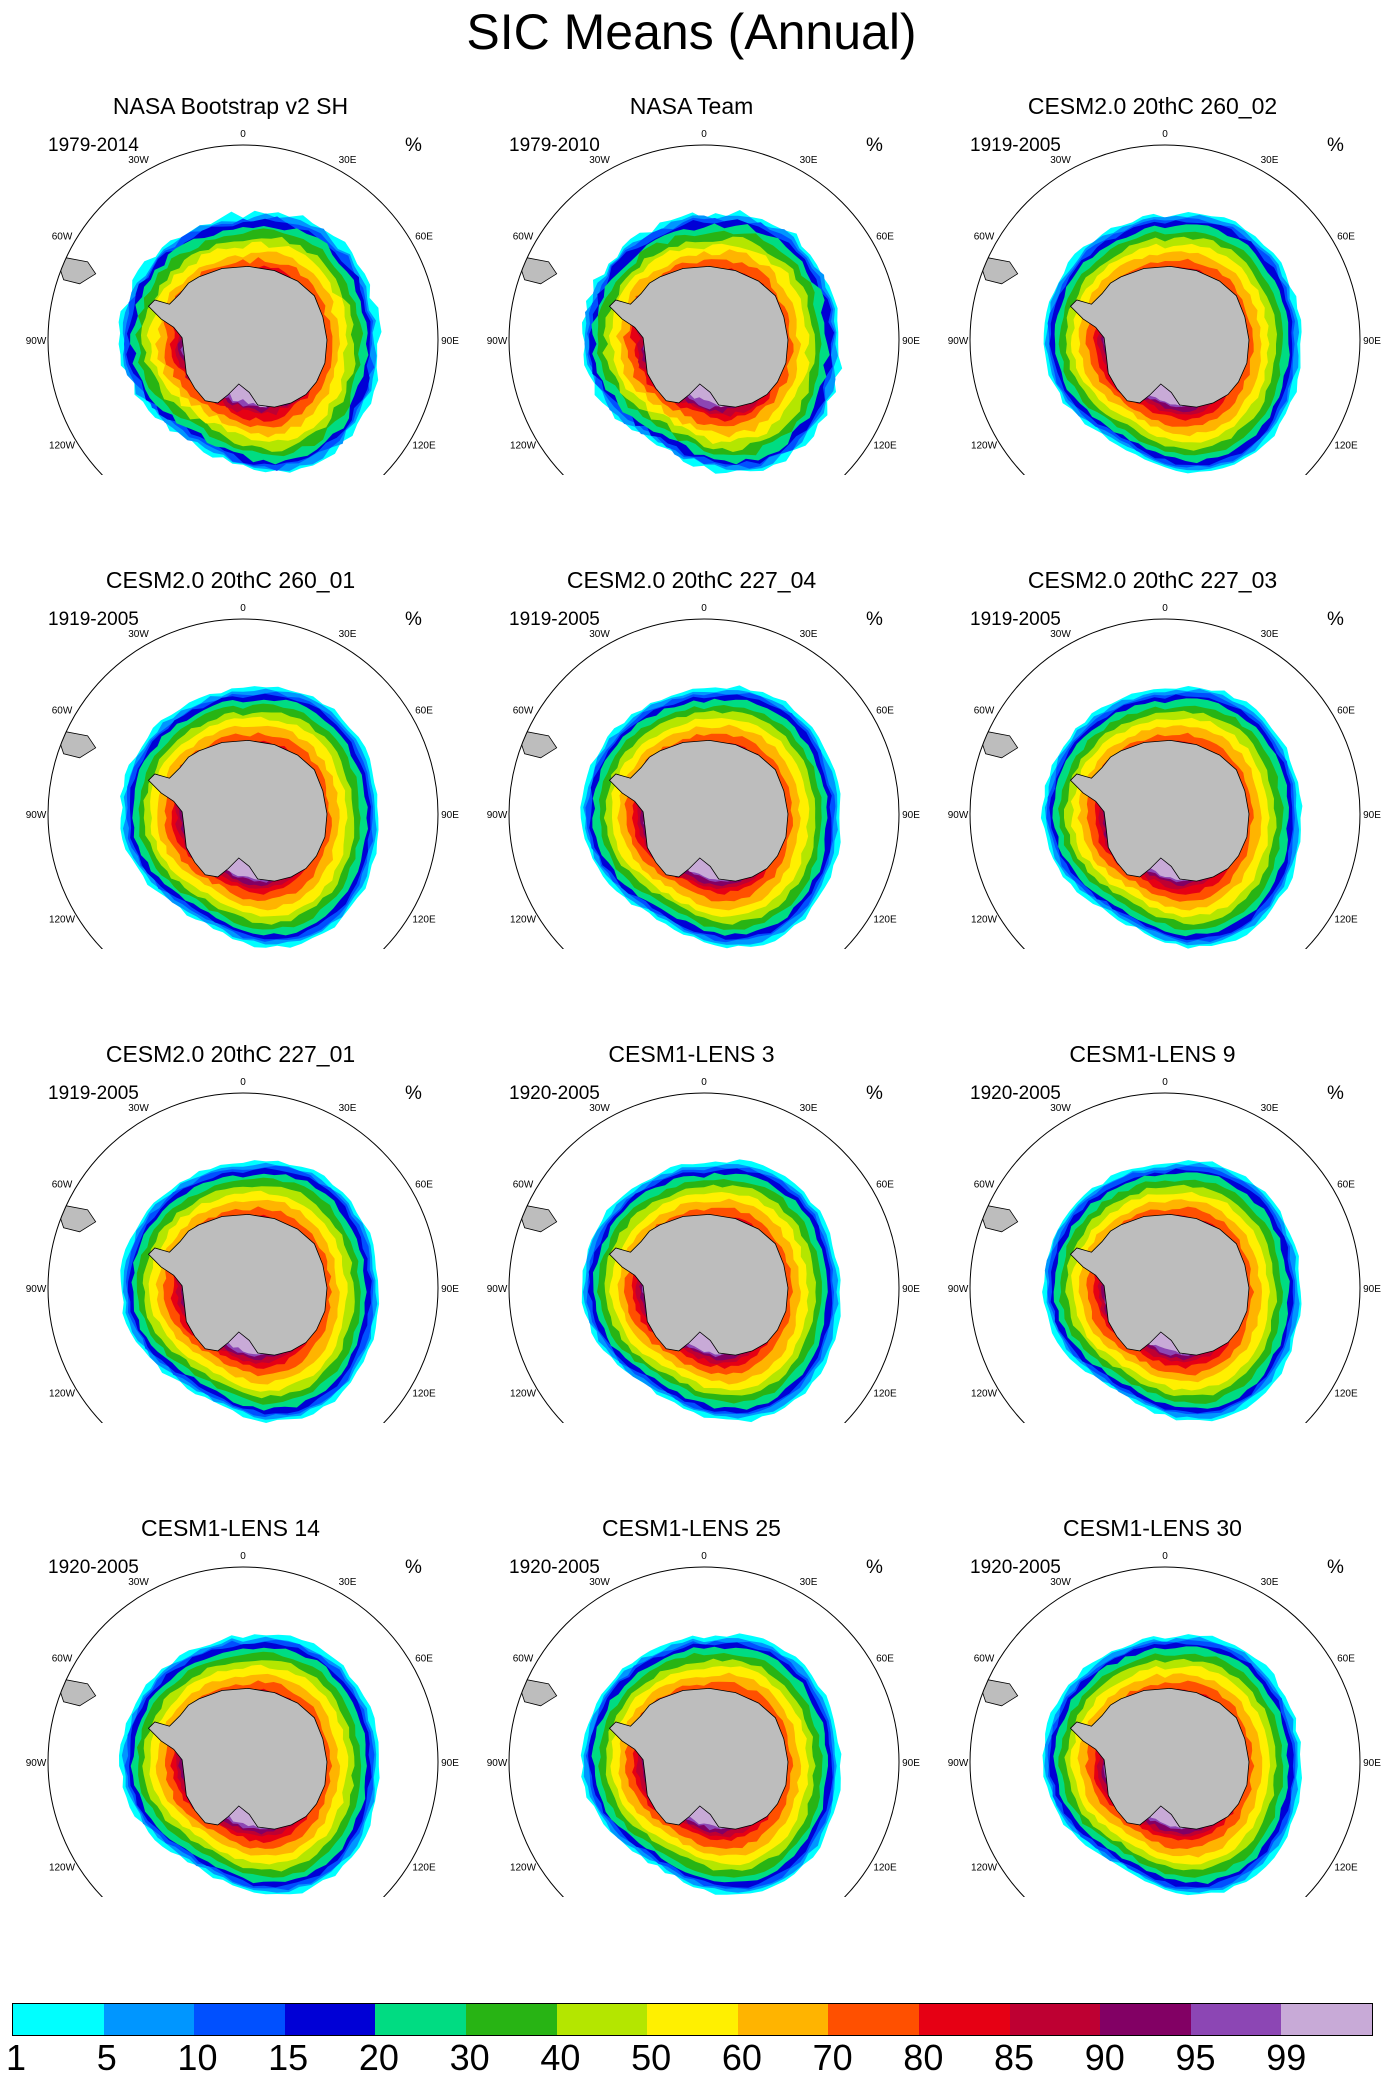 The image size is (1383, 2082). I want to click on colorbar-level-label: 95, so click(1195, 2057).